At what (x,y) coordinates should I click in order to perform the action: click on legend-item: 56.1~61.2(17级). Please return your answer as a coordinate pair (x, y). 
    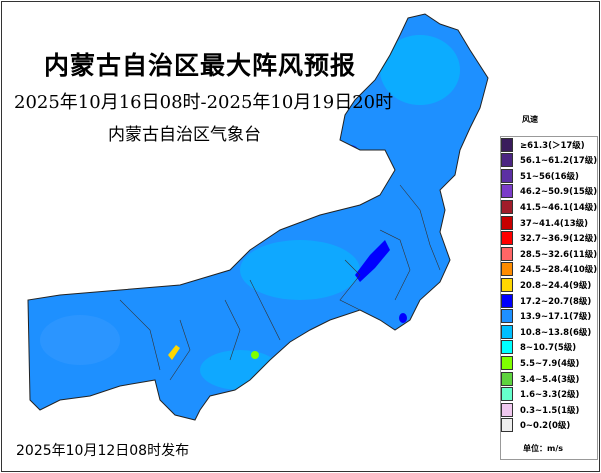
    Looking at the image, I should click on (549, 160).